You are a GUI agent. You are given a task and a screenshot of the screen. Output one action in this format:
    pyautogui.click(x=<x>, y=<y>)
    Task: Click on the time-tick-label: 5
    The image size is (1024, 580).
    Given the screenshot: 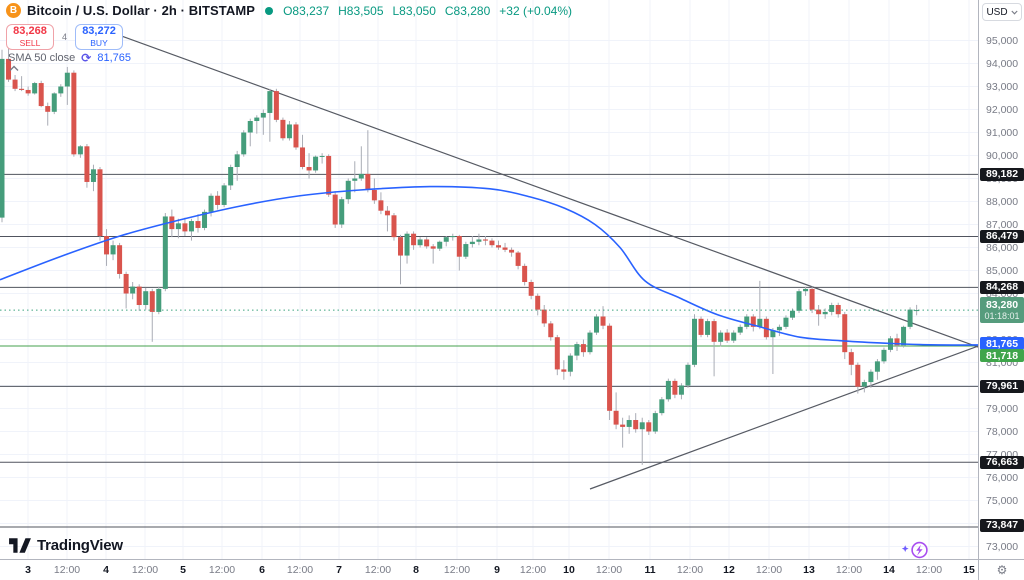 What is the action you would take?
    pyautogui.click(x=183, y=570)
    